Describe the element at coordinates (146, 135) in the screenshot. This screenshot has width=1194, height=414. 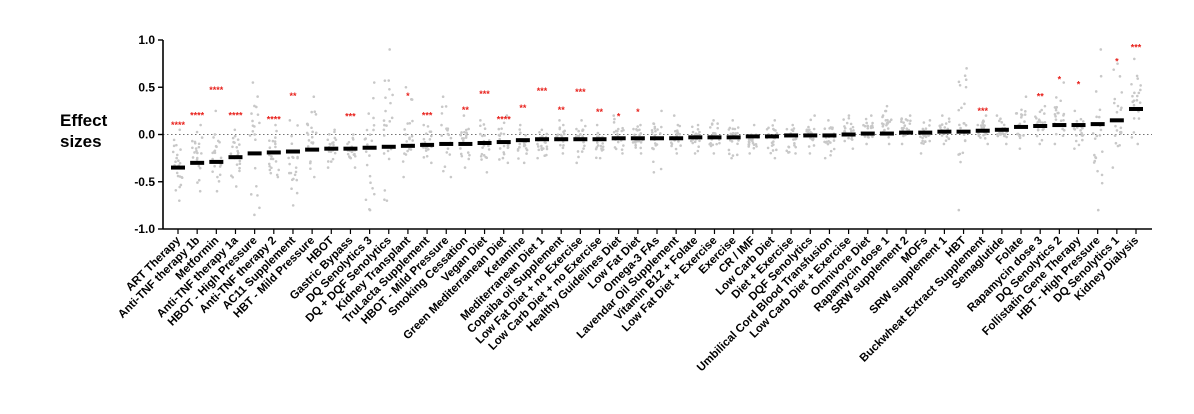
I see `y-tick-label: 0.0` at that location.